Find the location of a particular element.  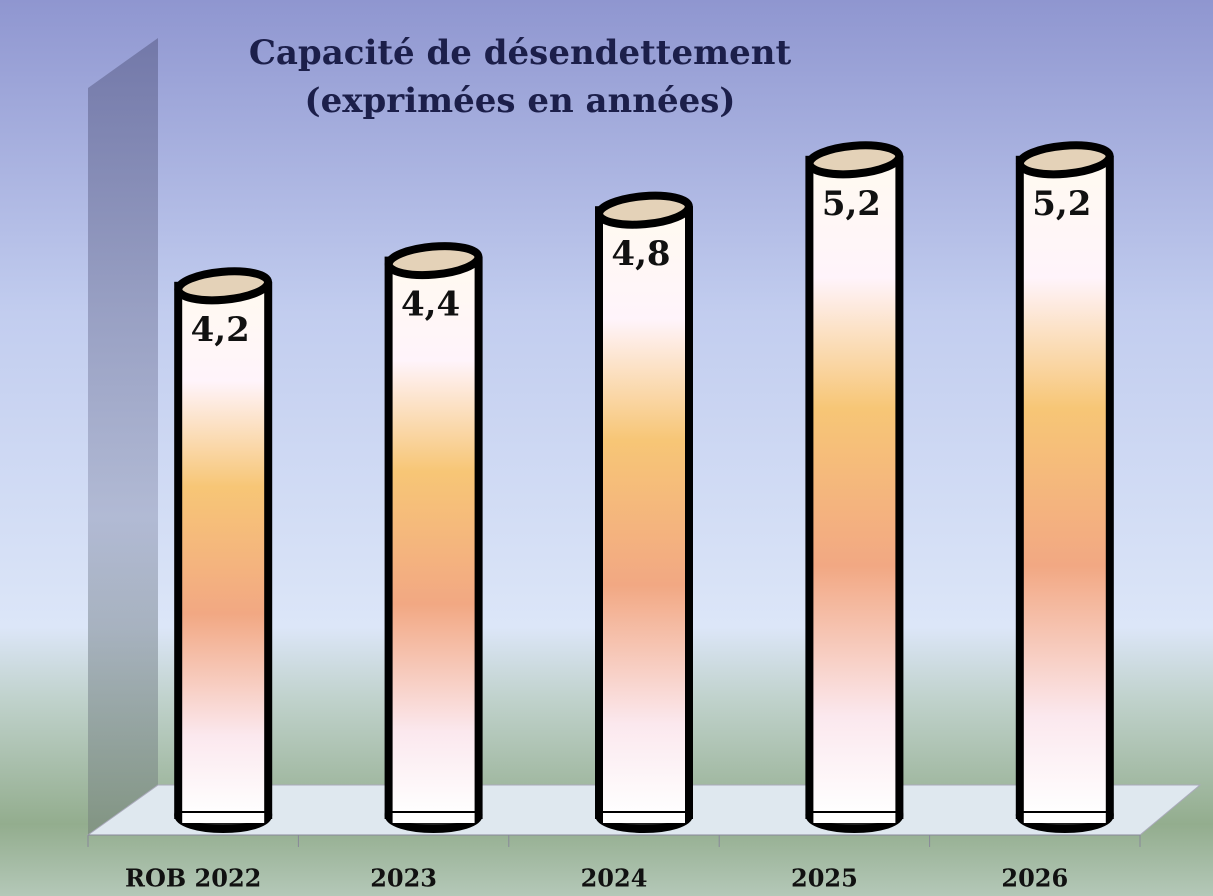

value-label: 4,8 is located at coordinates (640, 254).